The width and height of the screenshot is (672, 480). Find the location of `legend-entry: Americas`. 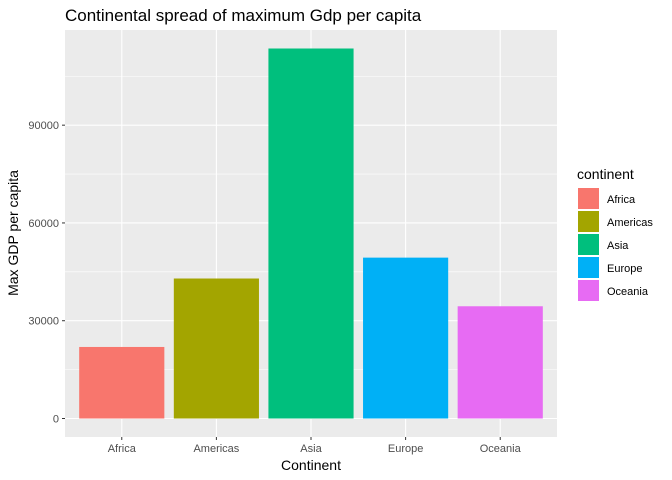

legend-entry: Americas is located at coordinates (615, 221).